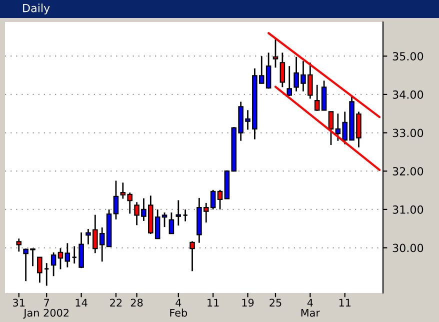 This screenshot has width=439, height=322. I want to click on y-tick-label: 34.00, so click(408, 94).